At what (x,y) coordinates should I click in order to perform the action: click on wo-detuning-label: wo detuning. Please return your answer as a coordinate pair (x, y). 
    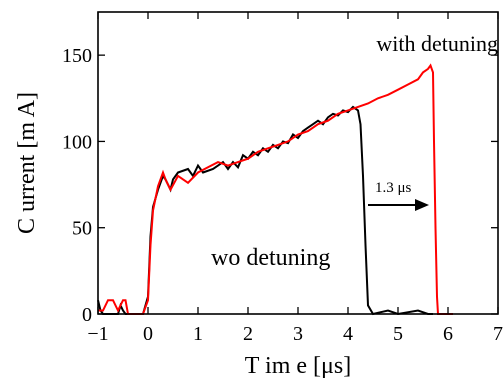
    Looking at the image, I should click on (270, 258).